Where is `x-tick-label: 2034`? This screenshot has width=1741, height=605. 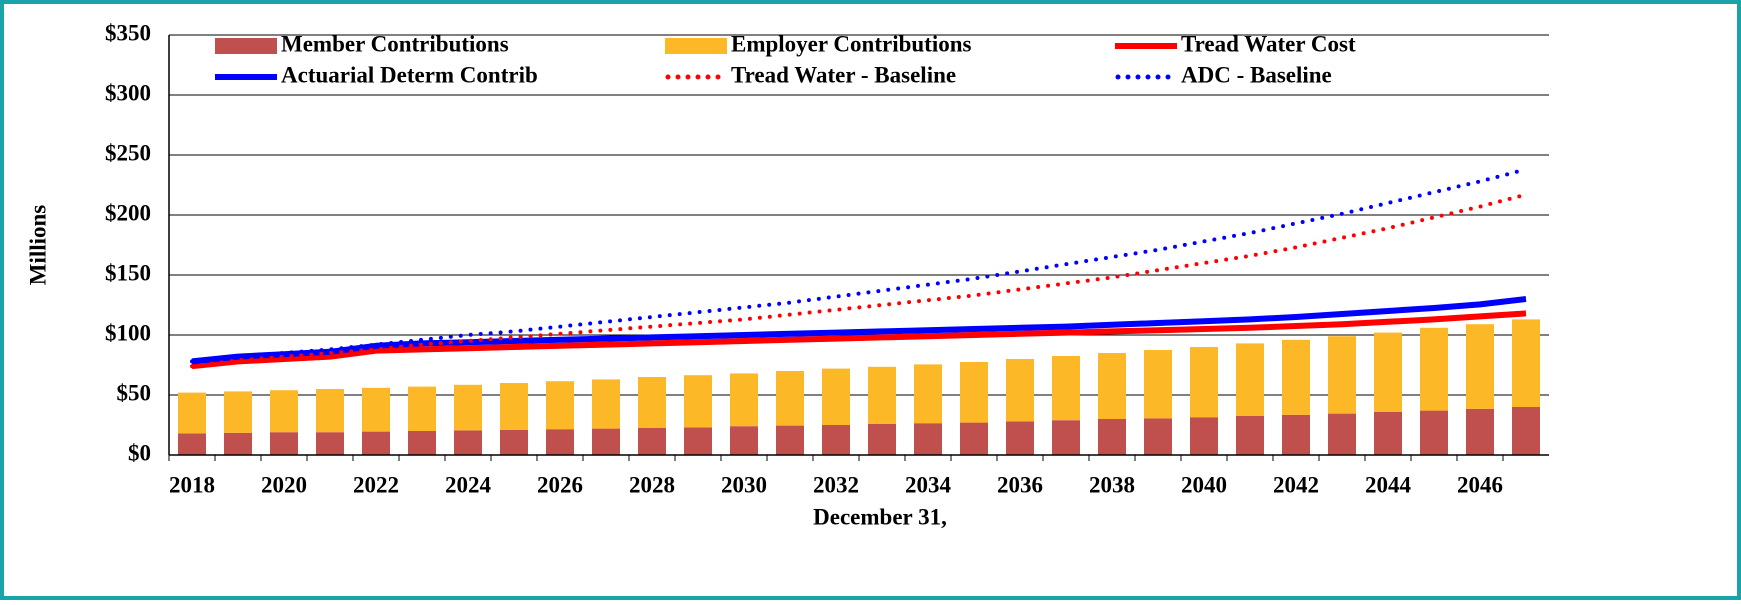 x-tick-label: 2034 is located at coordinates (928, 484).